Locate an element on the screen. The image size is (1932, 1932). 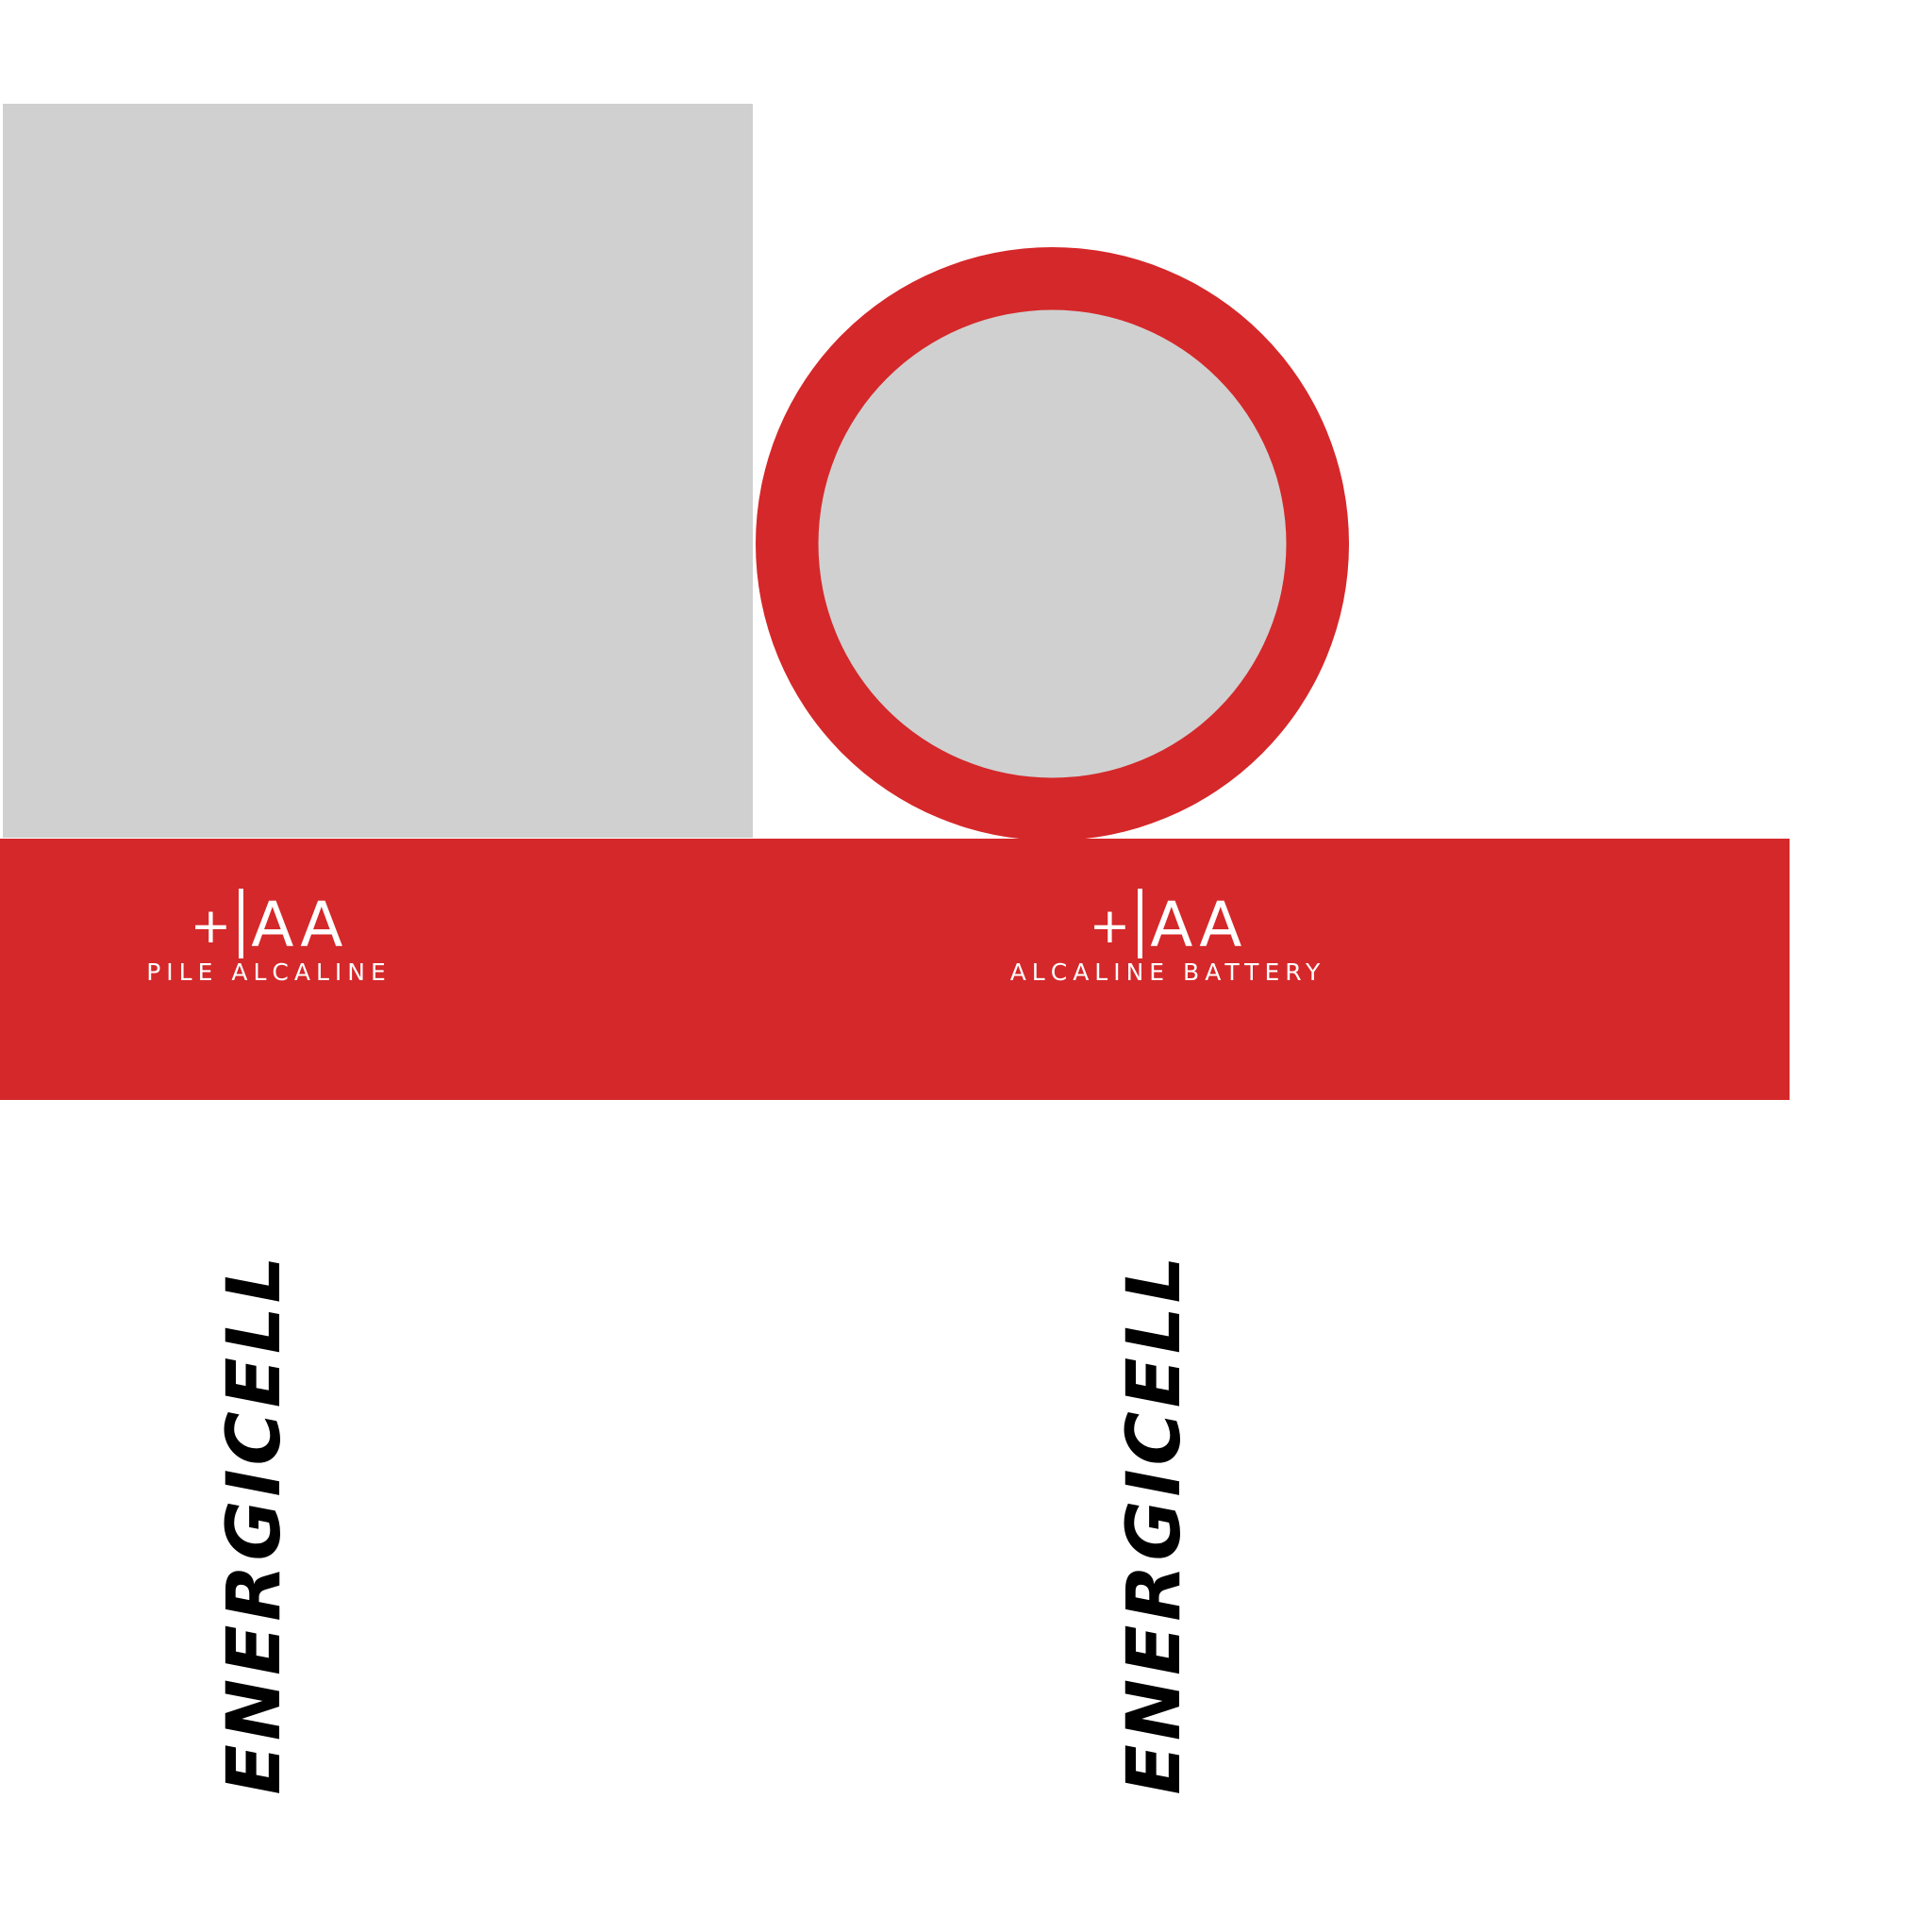
right-description: ALCALINE BATTERY is located at coordinates (1167, 972).